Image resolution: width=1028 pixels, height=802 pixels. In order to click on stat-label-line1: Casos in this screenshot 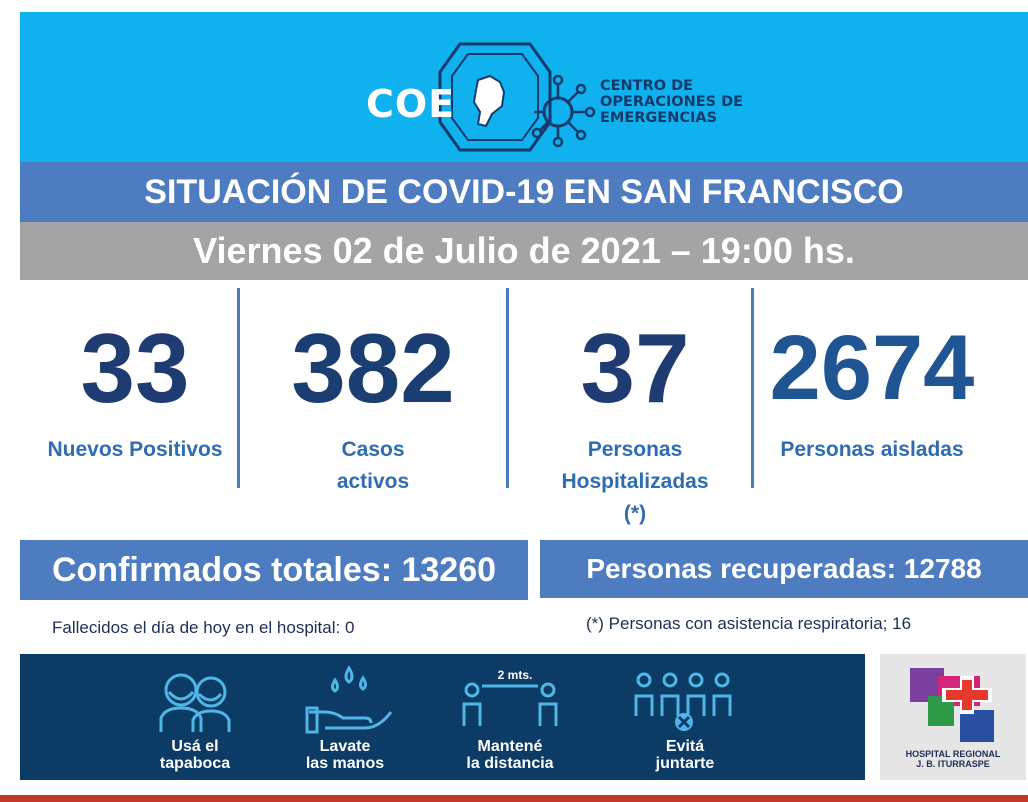, I will do `click(373, 449)`.